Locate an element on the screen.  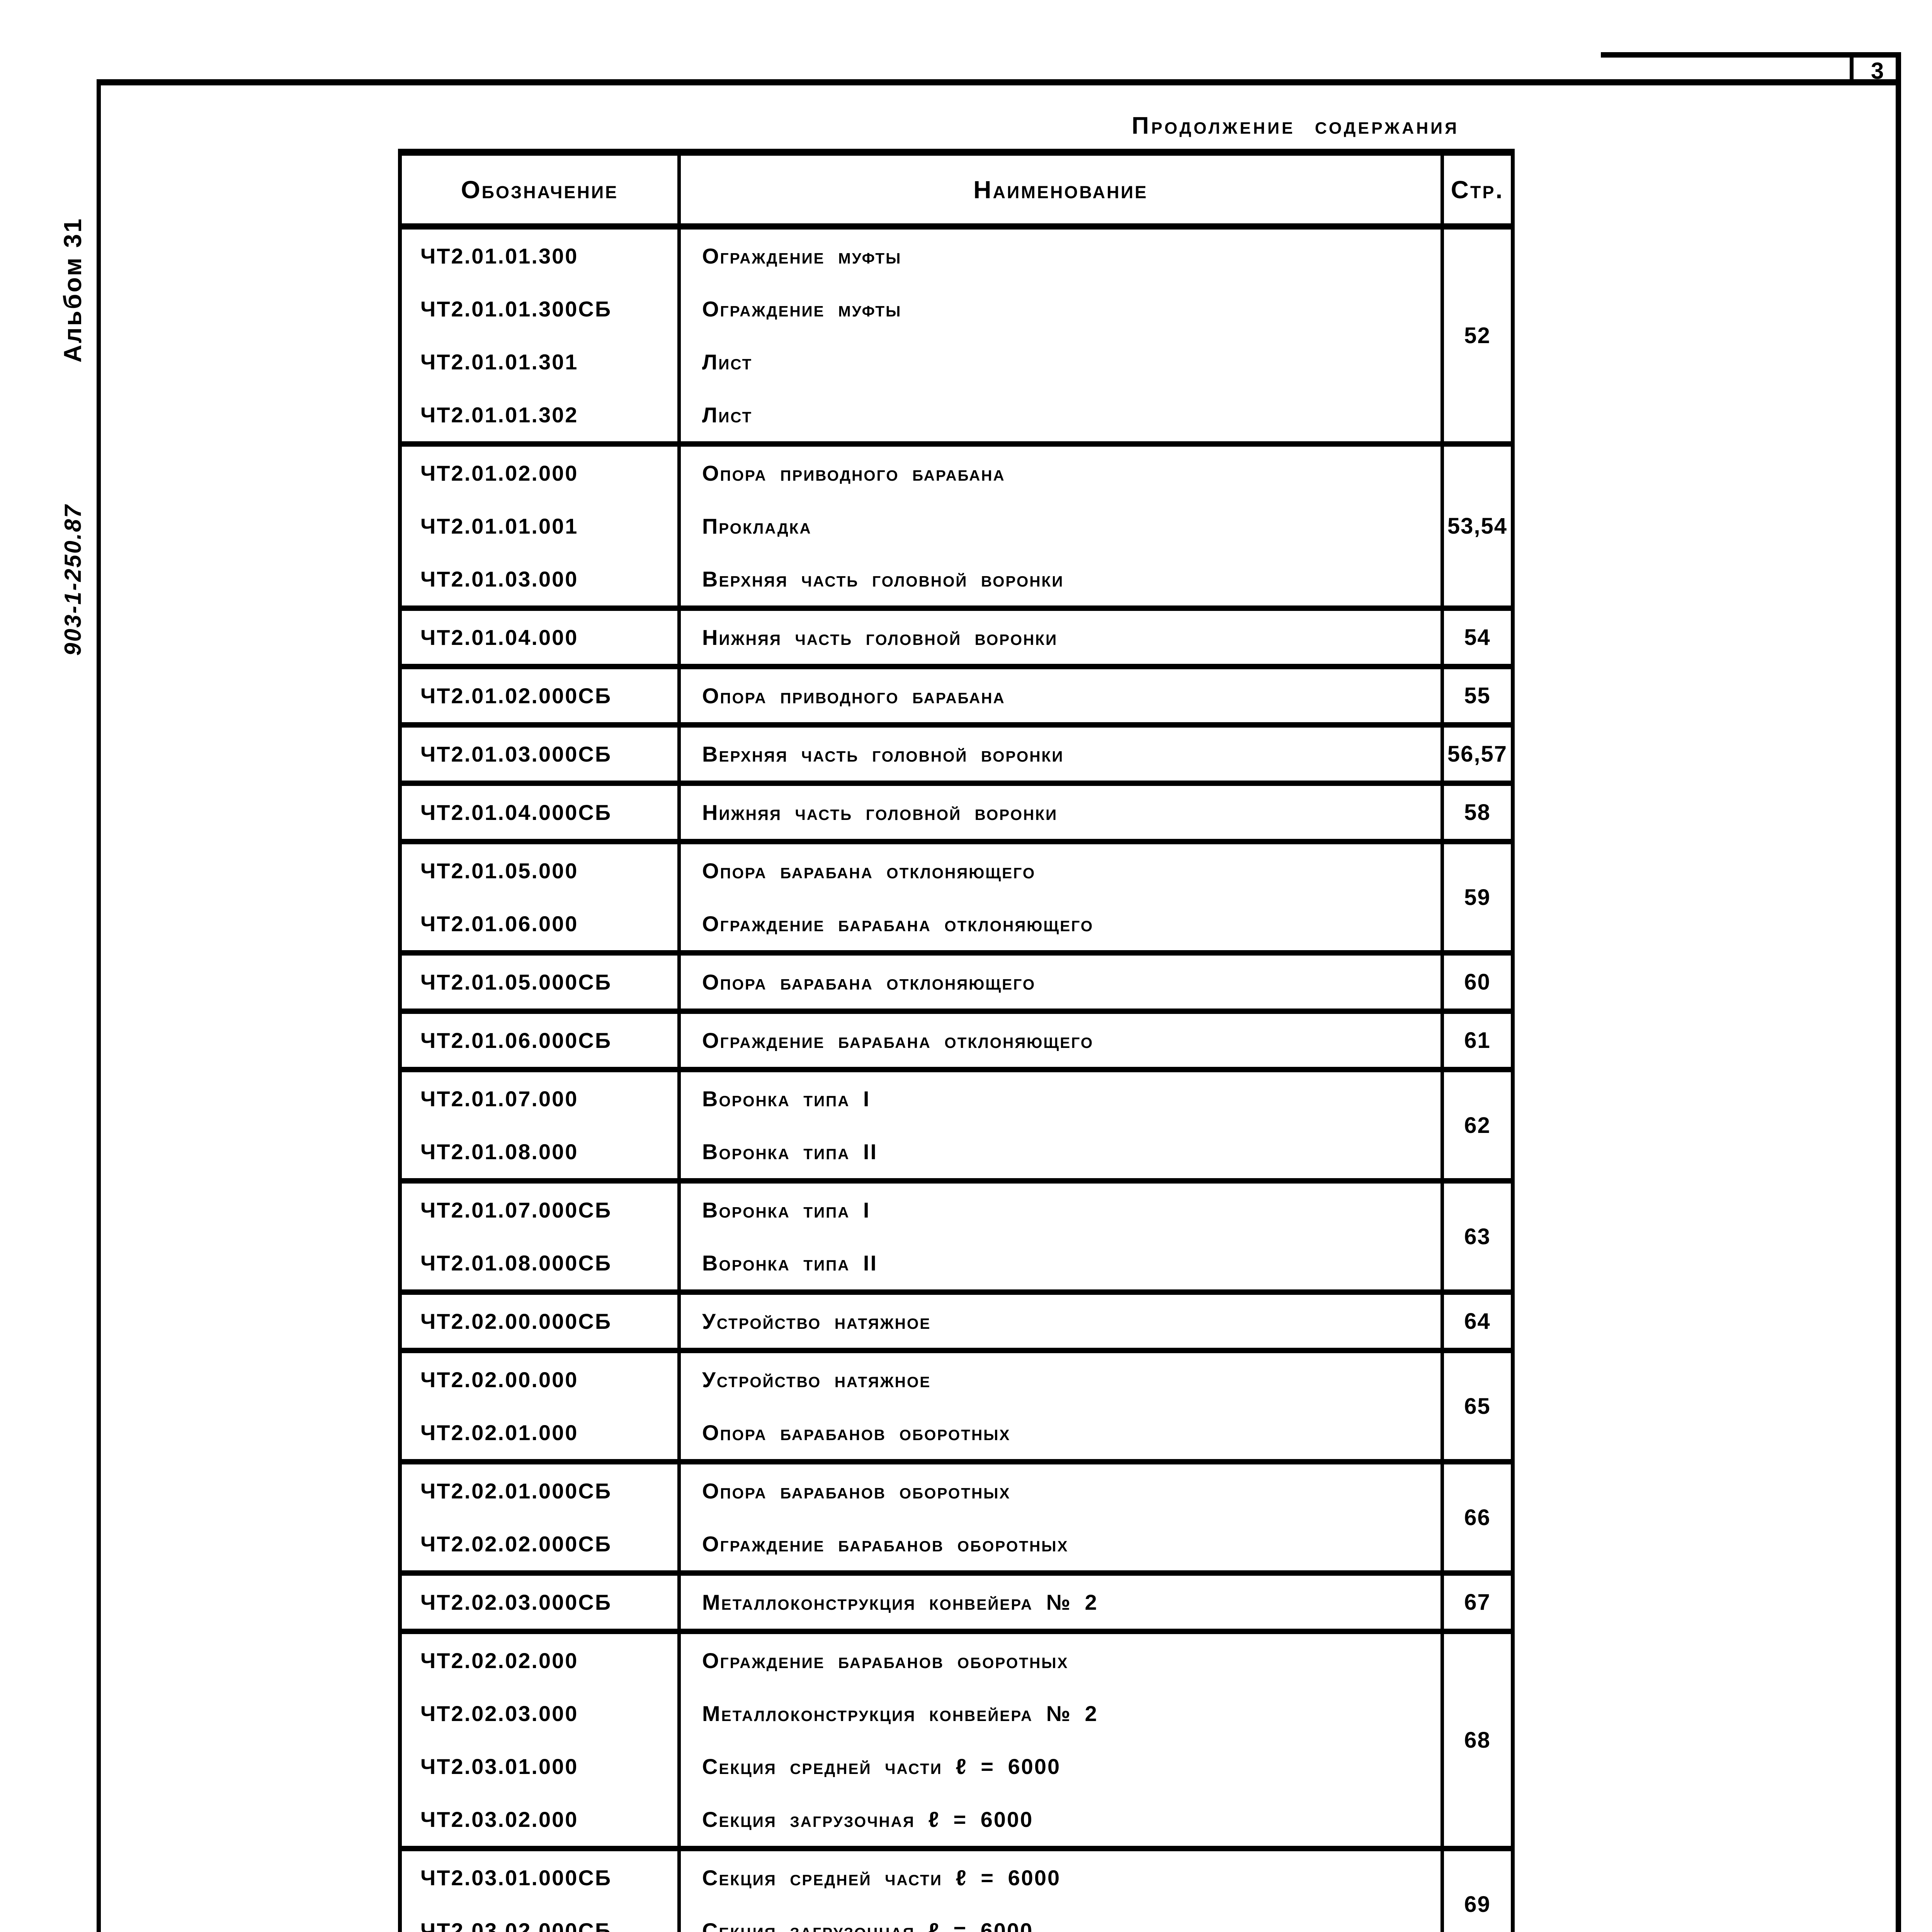
toc-group-rows: ЧТ2.01.02.000СБ Опора приводного барабана is located at coordinates (921, 695).